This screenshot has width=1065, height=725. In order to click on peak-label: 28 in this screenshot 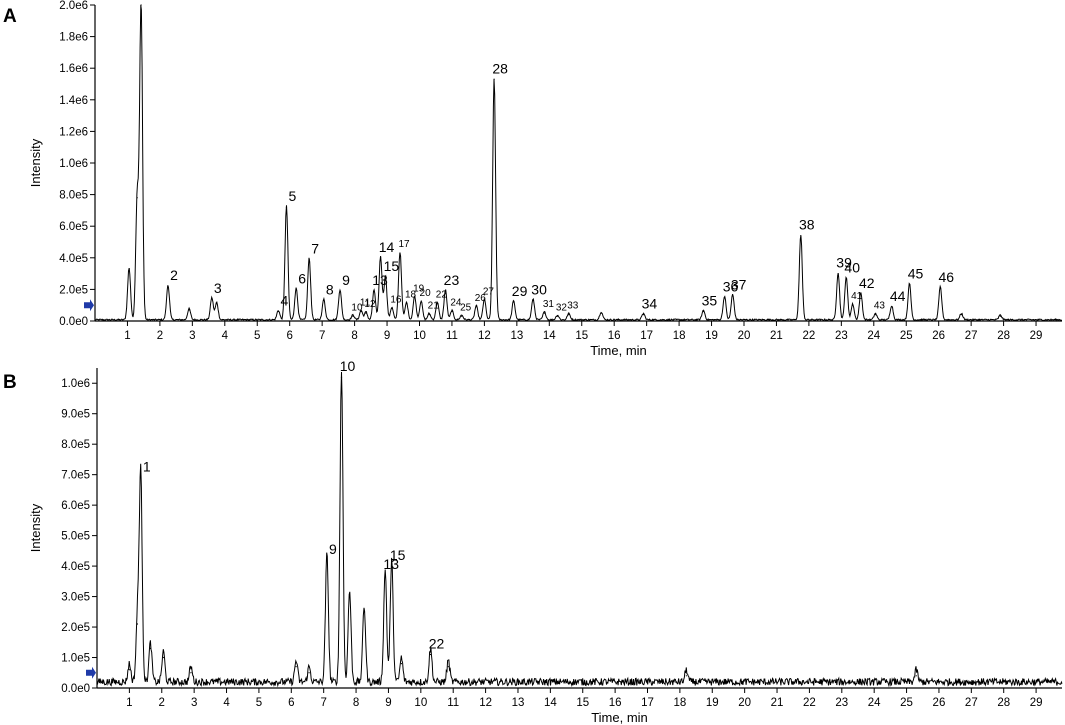, I will do `click(500, 68)`.